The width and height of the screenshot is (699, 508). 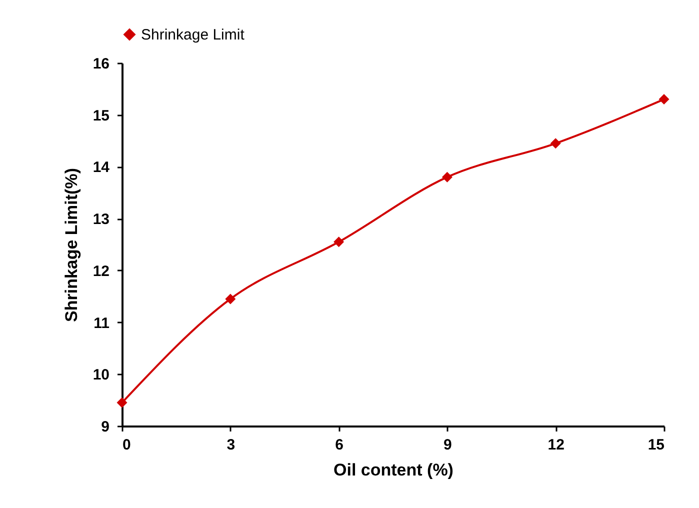 What do you see at coordinates (231, 445) in the screenshot?
I see `x-tick-label: 3` at bounding box center [231, 445].